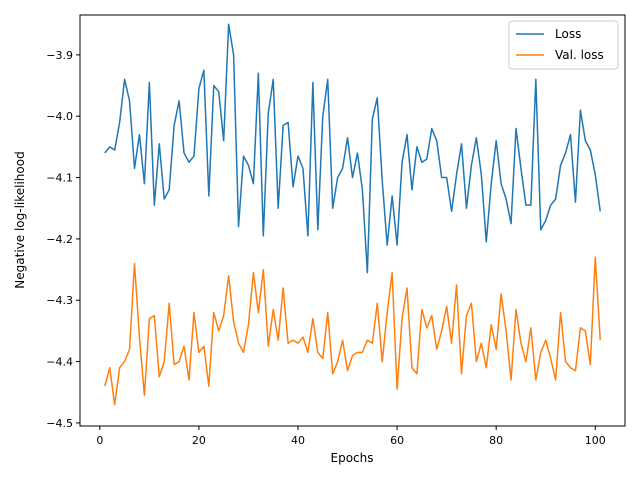  What do you see at coordinates (59, 423) in the screenshot?
I see `y-tick-label: −4.5` at bounding box center [59, 423].